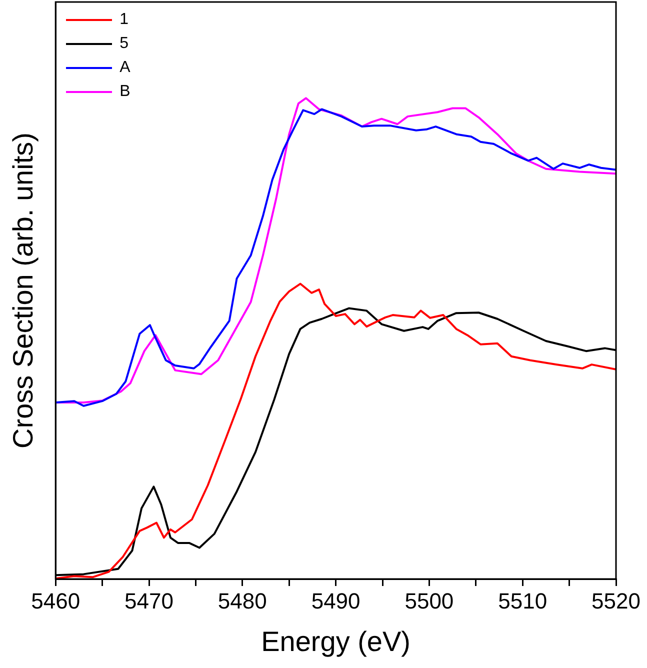 The image size is (647, 668). Describe the element at coordinates (335, 601) in the screenshot. I see `x-tick-label: 5490` at that location.